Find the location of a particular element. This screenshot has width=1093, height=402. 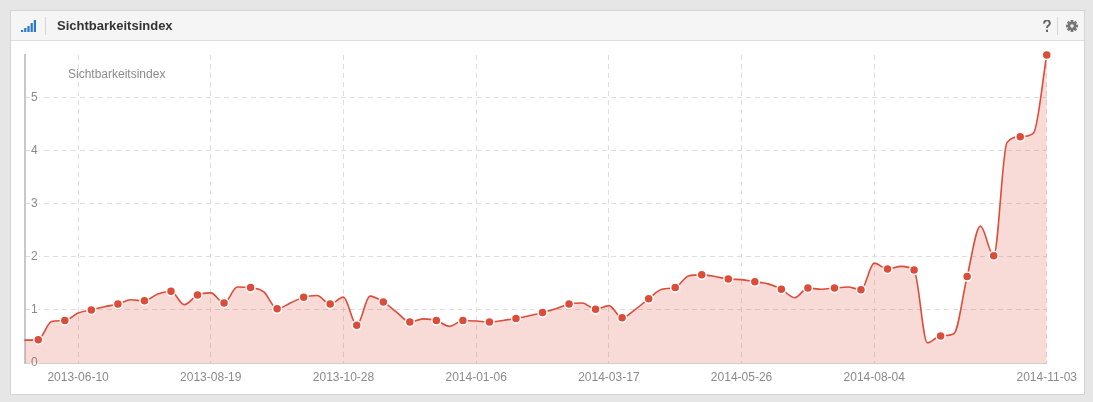

x-tick-label: 2014-01-06 is located at coordinates (476, 376).